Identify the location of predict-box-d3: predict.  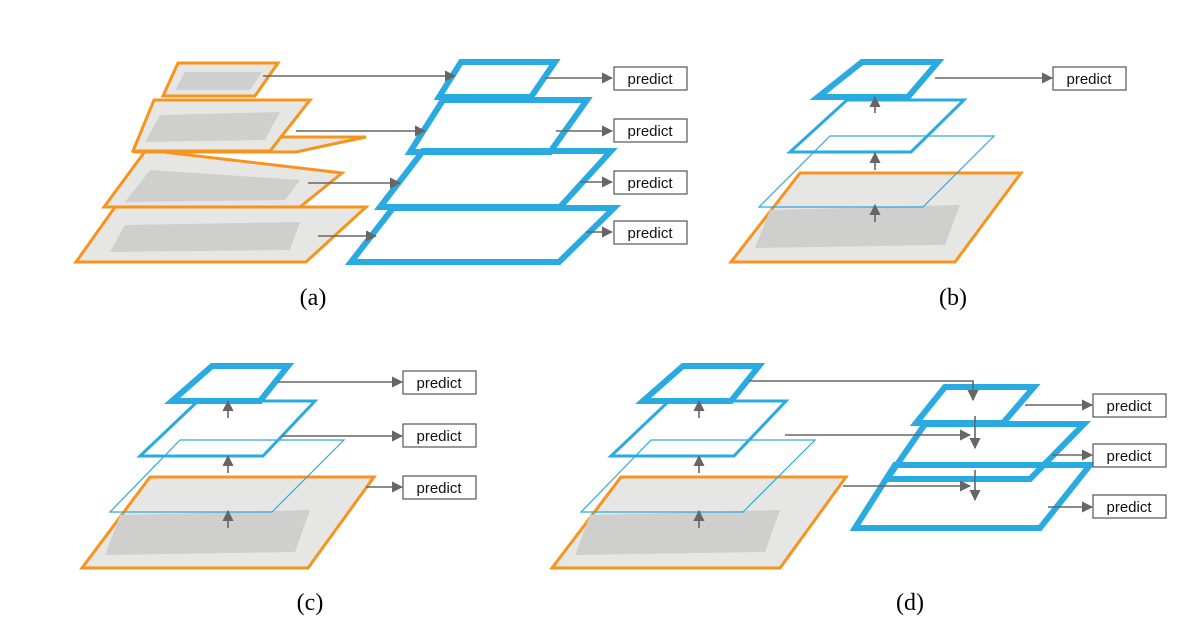
(1129, 506).